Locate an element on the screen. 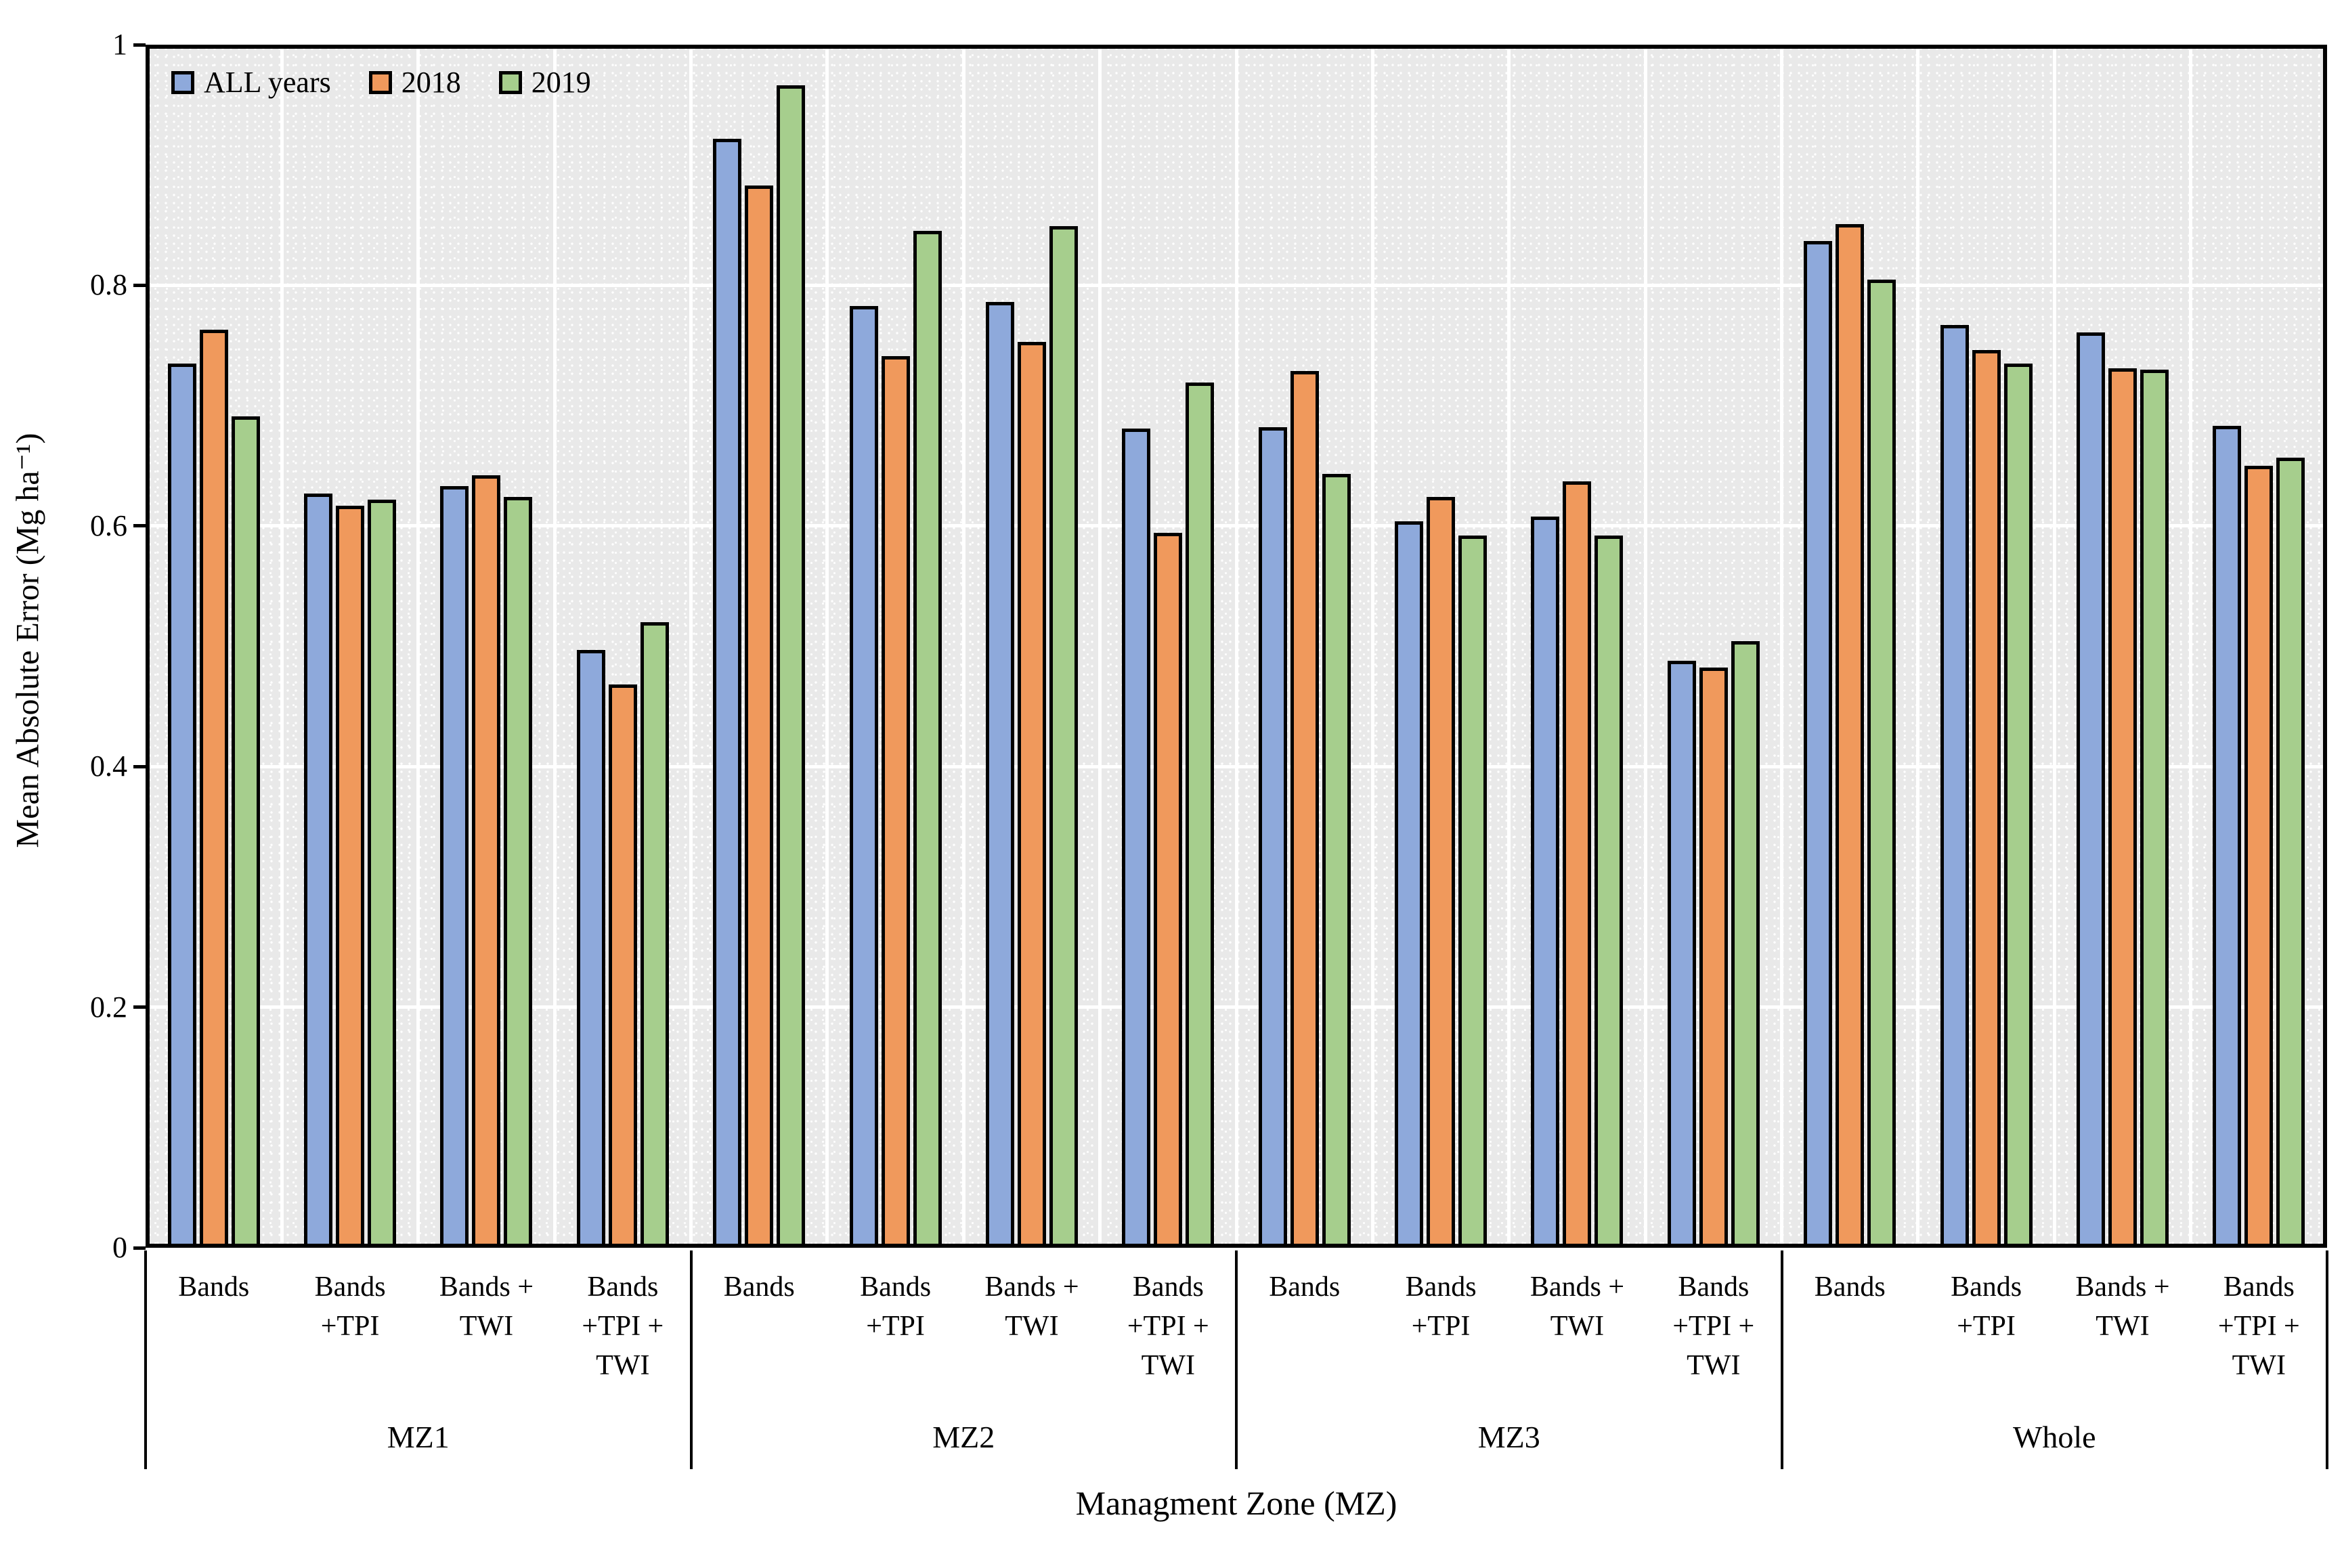 The width and height of the screenshot is (2344, 1568). bar-MZ3-0-2019 is located at coordinates (1336, 861).